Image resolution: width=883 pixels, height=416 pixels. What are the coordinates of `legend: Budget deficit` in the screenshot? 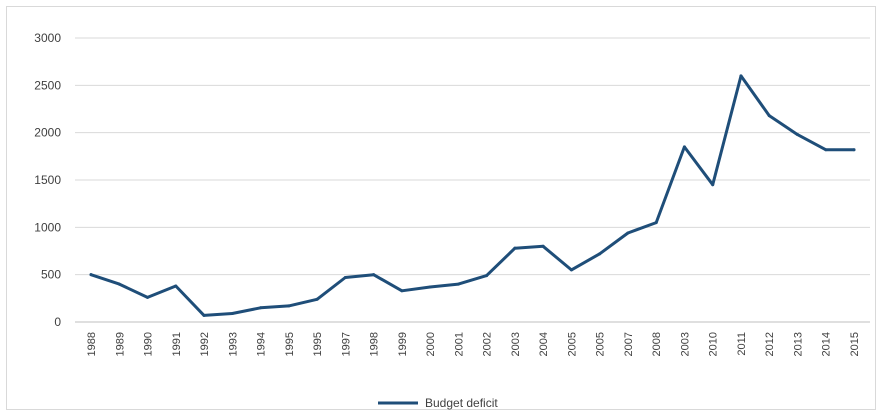 It's located at (438, 403).